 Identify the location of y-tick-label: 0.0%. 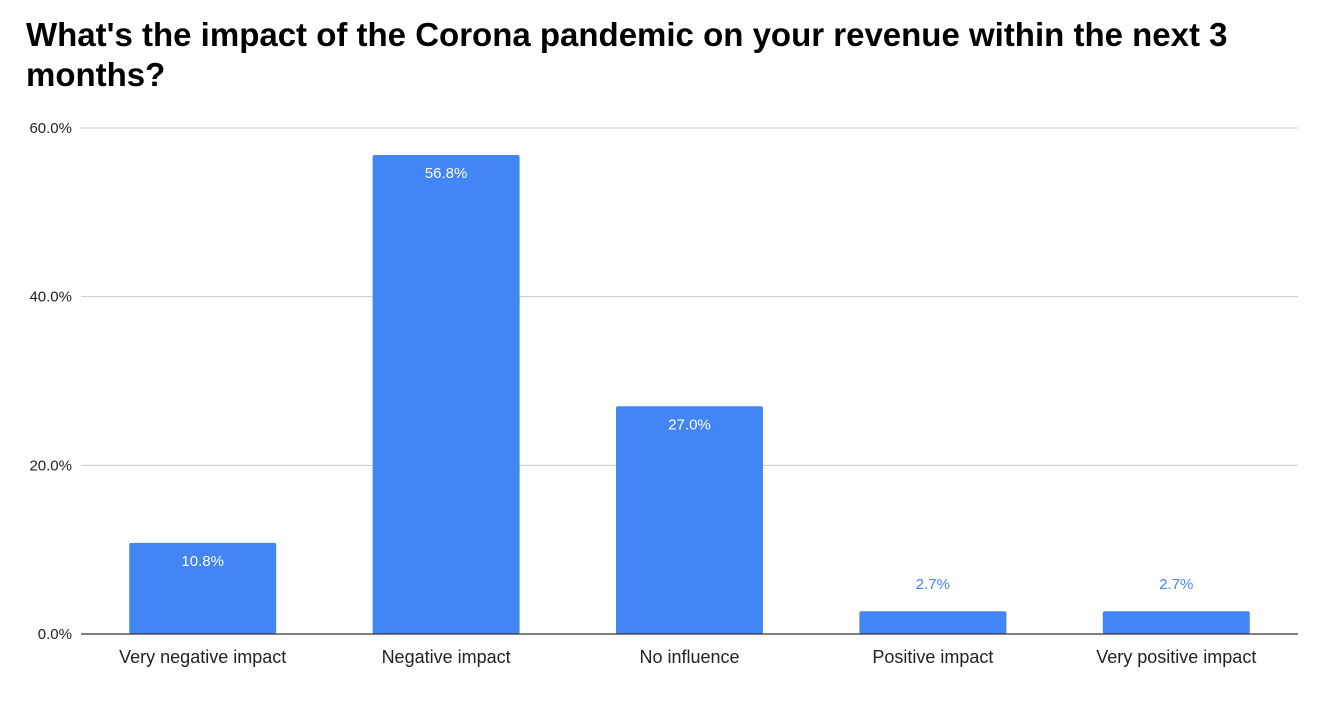
(55, 634).